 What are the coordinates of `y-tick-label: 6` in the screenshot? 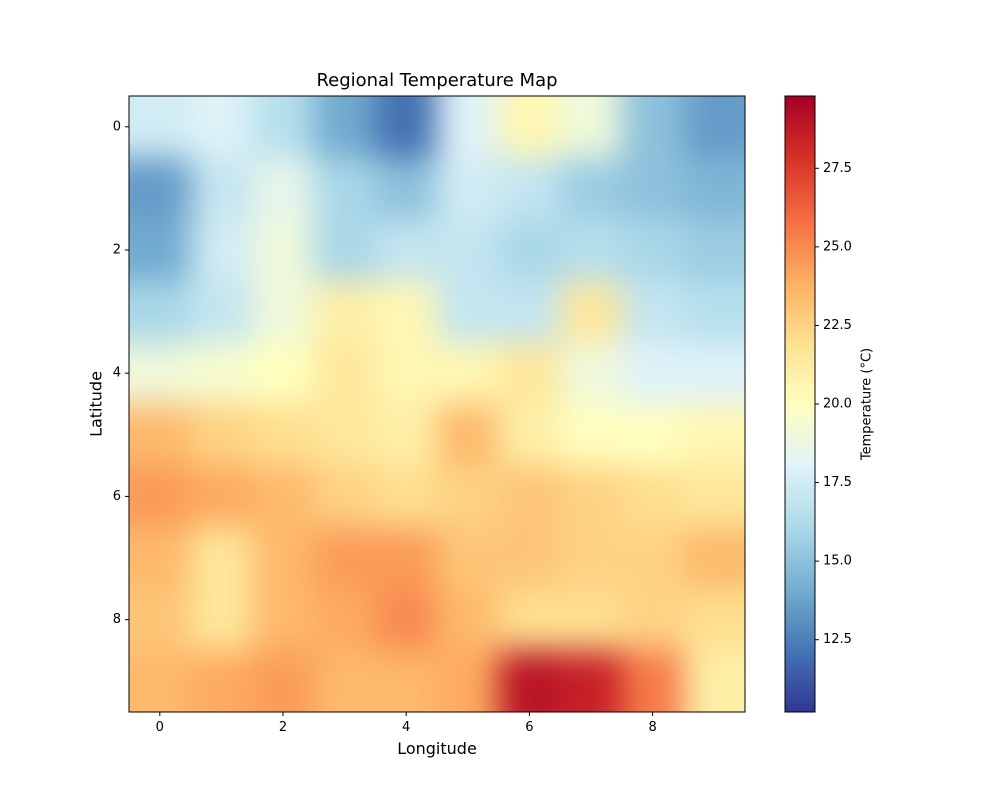 It's located at (117, 496).